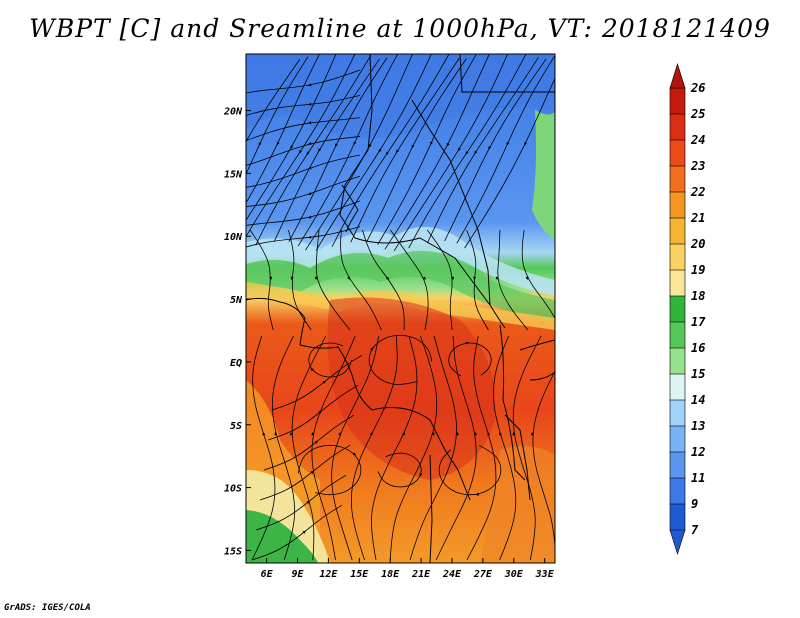 This screenshot has width=800, height=618. Describe the element at coordinates (421, 574) in the screenshot. I see `lon-tick-label: 21E` at that location.